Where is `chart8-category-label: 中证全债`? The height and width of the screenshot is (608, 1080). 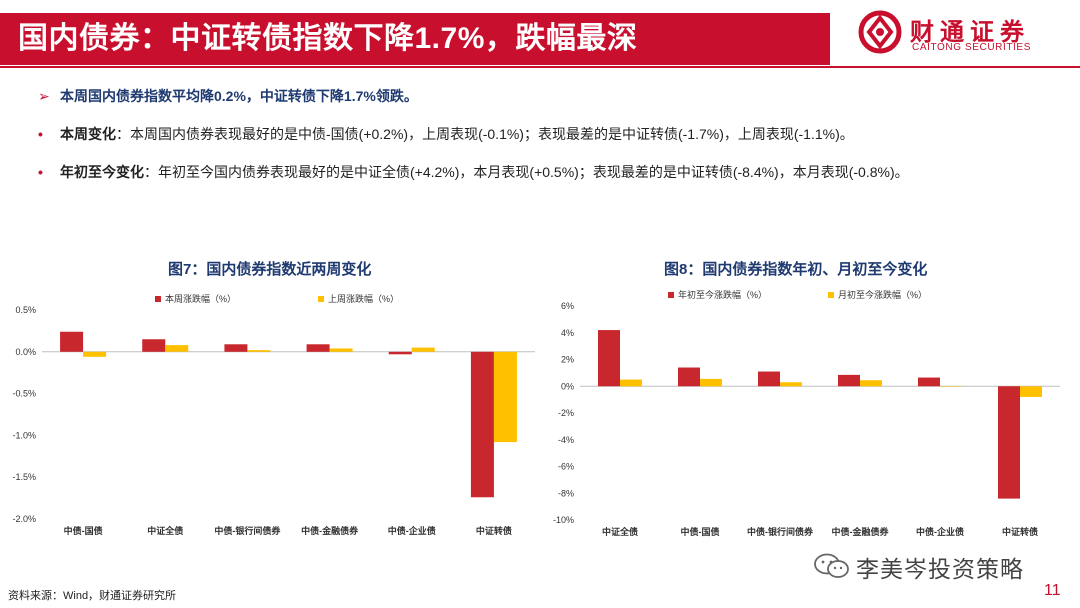 chart8-category-label: 中证全债 is located at coordinates (620, 531).